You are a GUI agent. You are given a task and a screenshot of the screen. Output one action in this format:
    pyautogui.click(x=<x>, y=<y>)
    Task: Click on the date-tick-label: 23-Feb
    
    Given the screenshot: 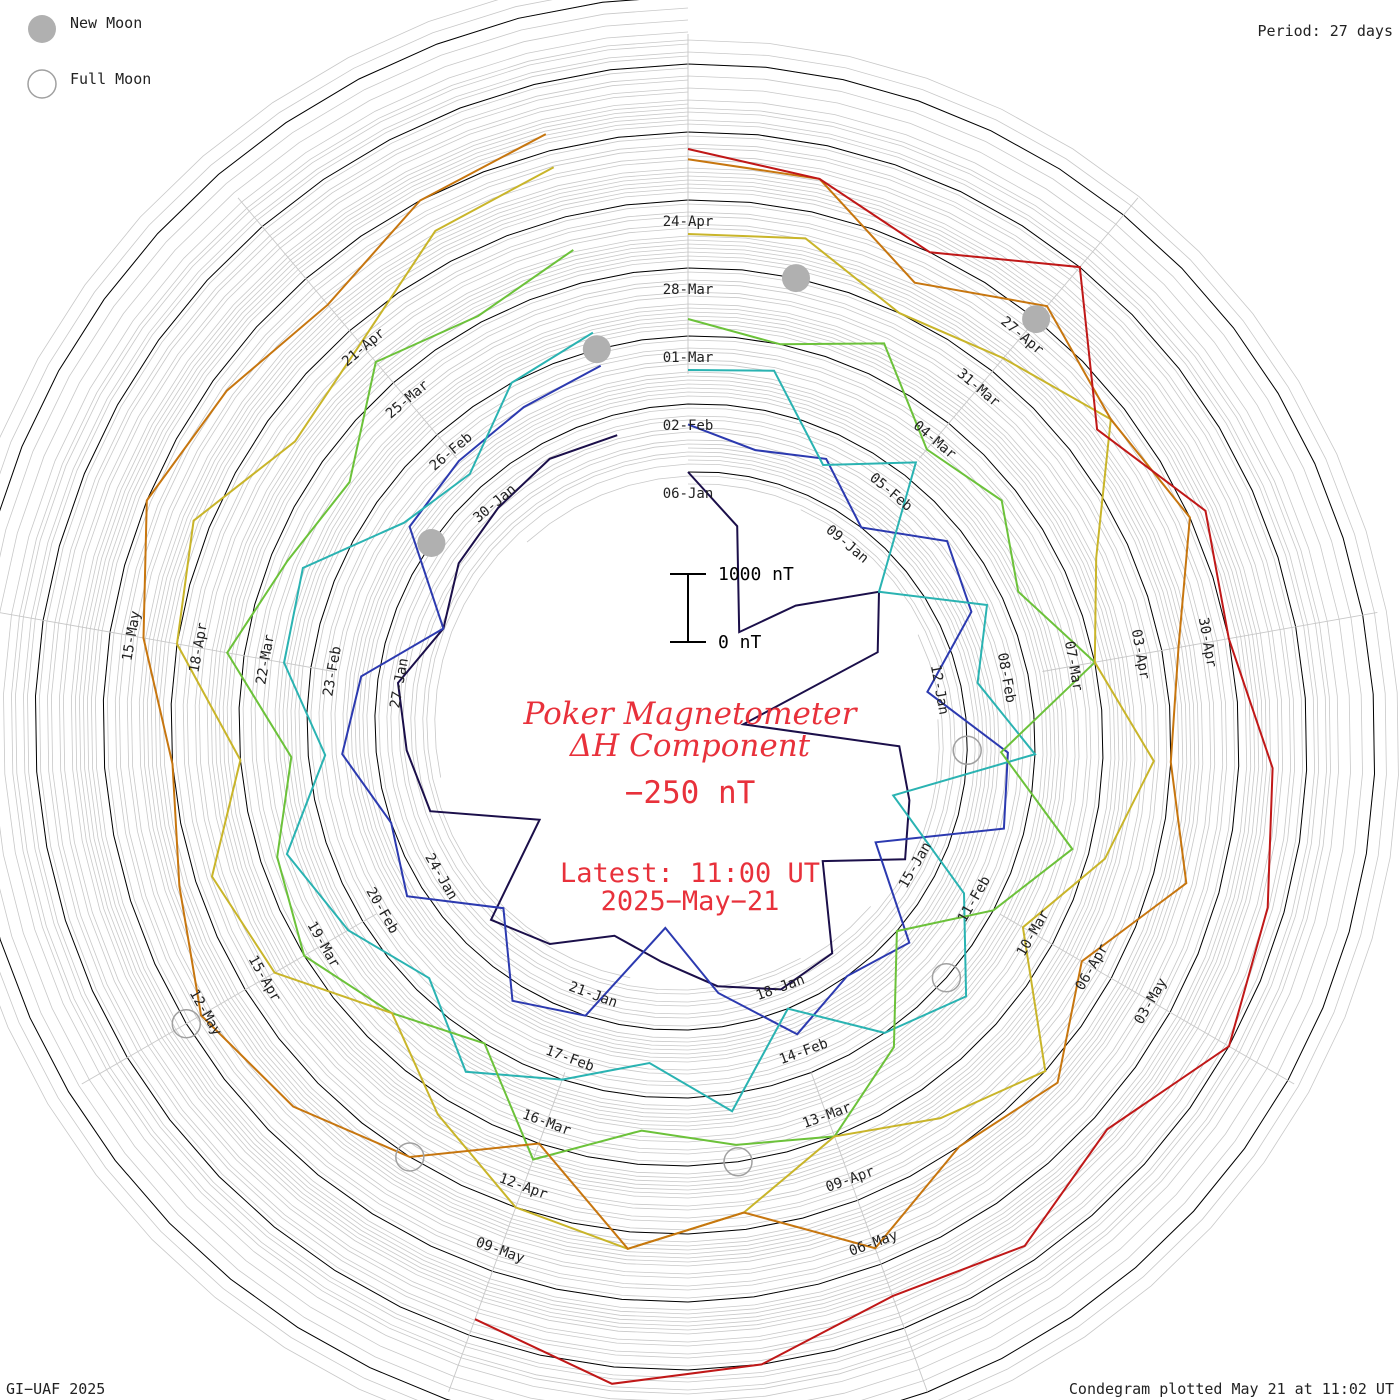 What is the action you would take?
    pyautogui.click(x=332, y=671)
    